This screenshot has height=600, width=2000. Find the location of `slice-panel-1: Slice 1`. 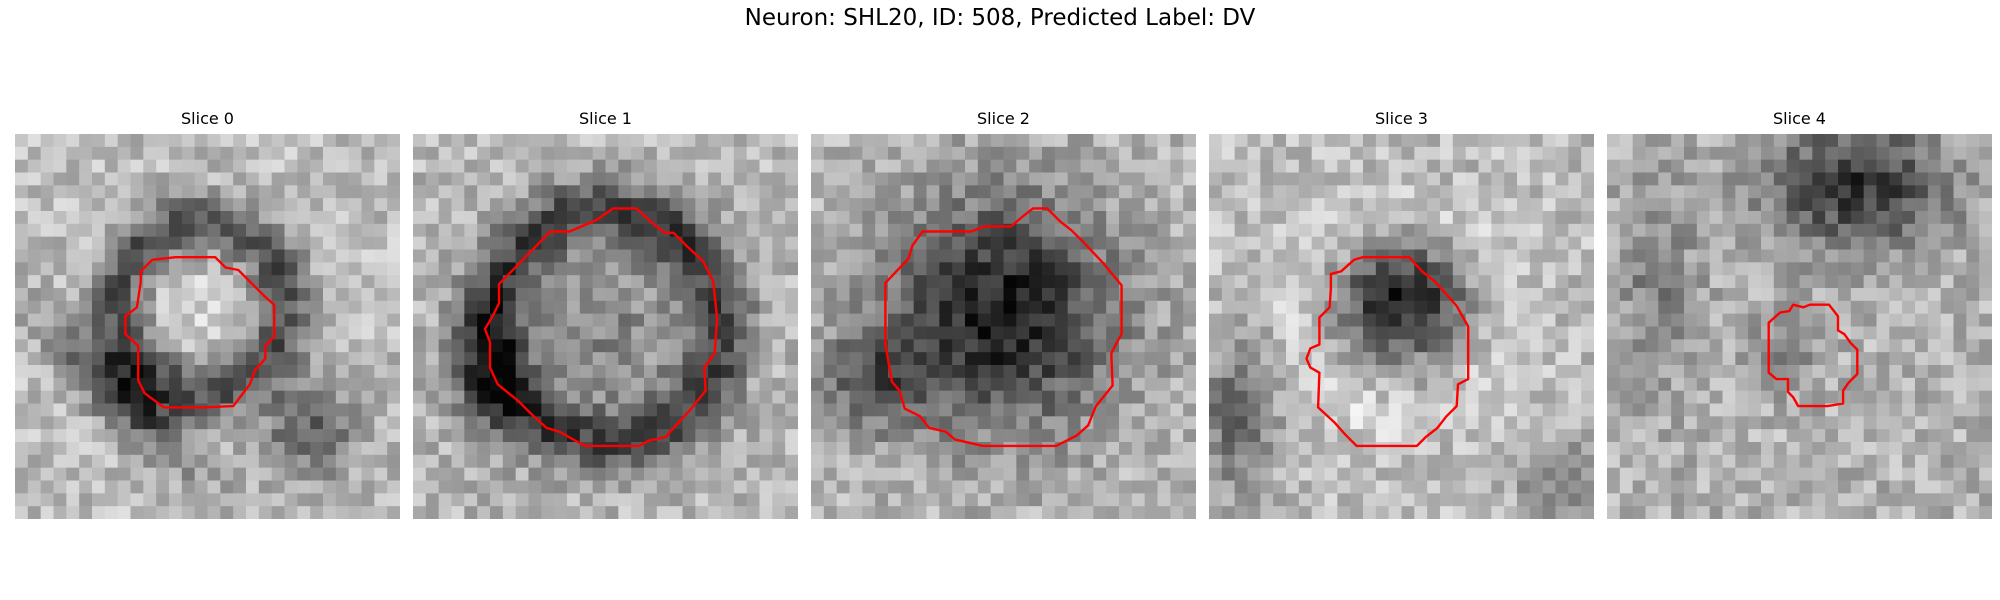

slice-panel-1: Slice 1 is located at coordinates (605, 313).